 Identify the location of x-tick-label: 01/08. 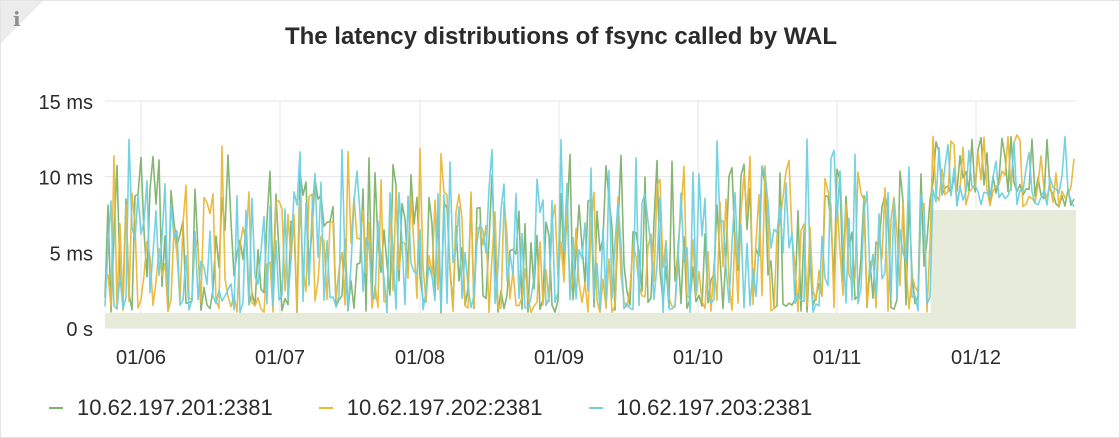
(420, 358).